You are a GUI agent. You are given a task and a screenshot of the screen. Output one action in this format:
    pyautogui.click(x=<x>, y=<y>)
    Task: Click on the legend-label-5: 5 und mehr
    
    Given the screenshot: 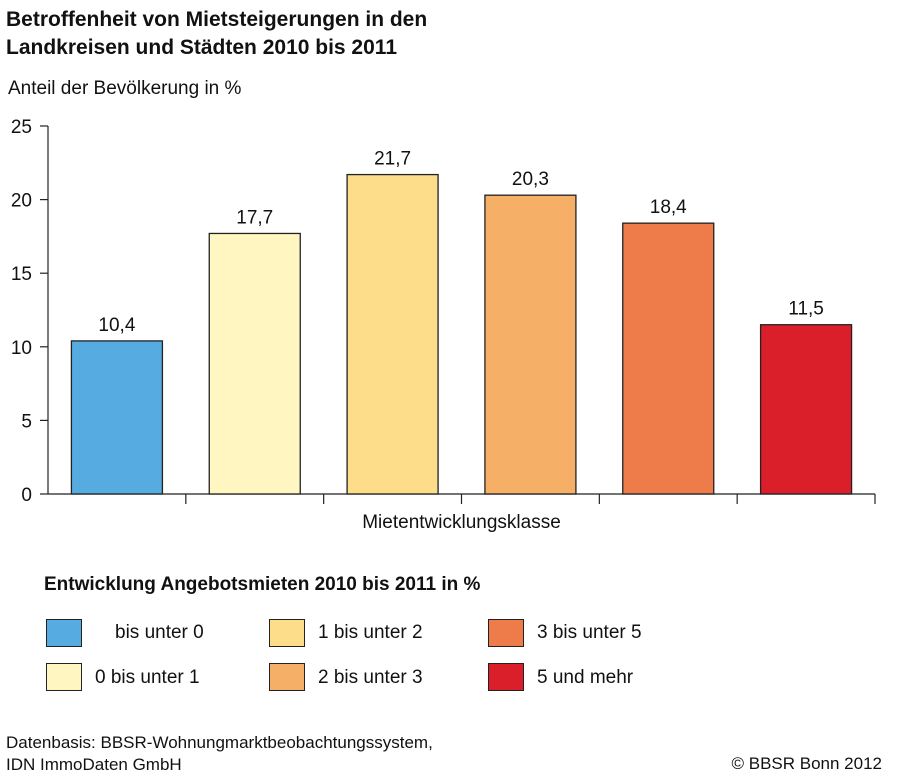 What is the action you would take?
    pyautogui.click(x=585, y=677)
    